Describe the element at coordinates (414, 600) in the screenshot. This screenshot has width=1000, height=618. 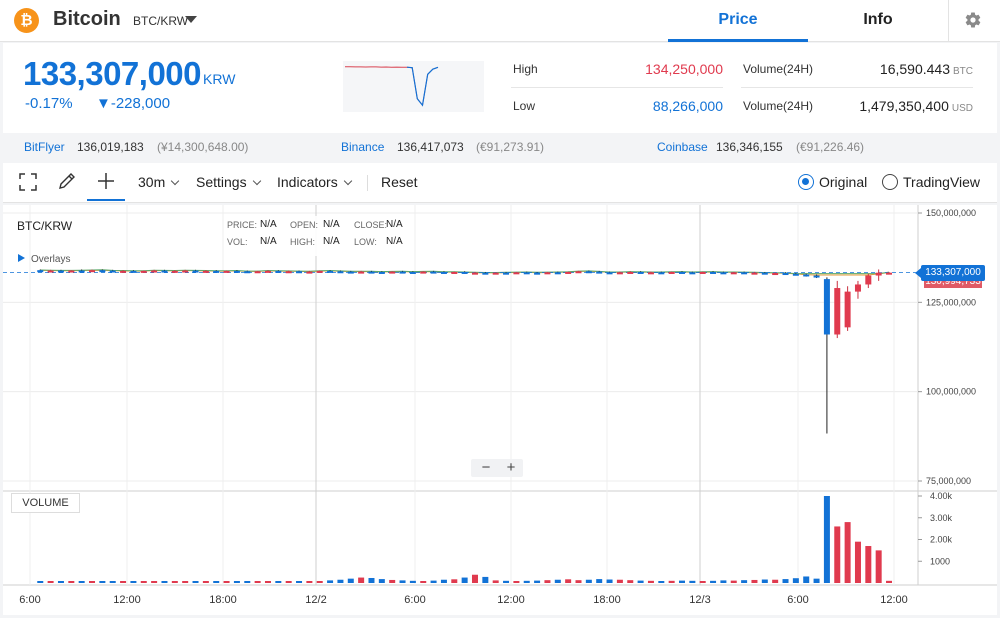
I see `time-tick-label: 6:00` at that location.